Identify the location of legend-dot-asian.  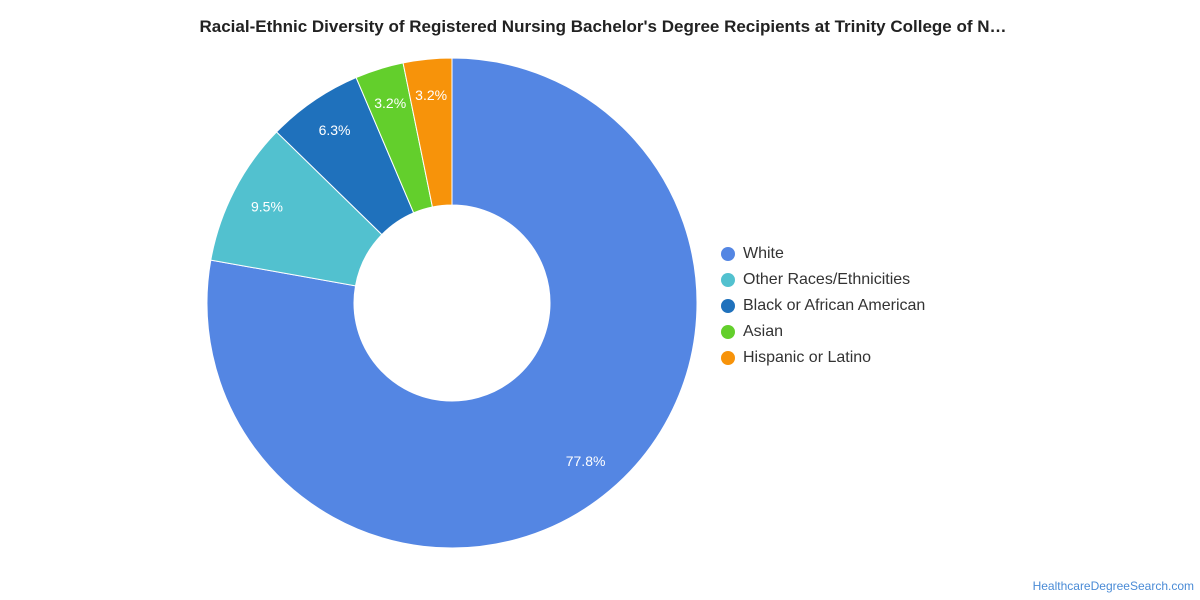
(728, 332).